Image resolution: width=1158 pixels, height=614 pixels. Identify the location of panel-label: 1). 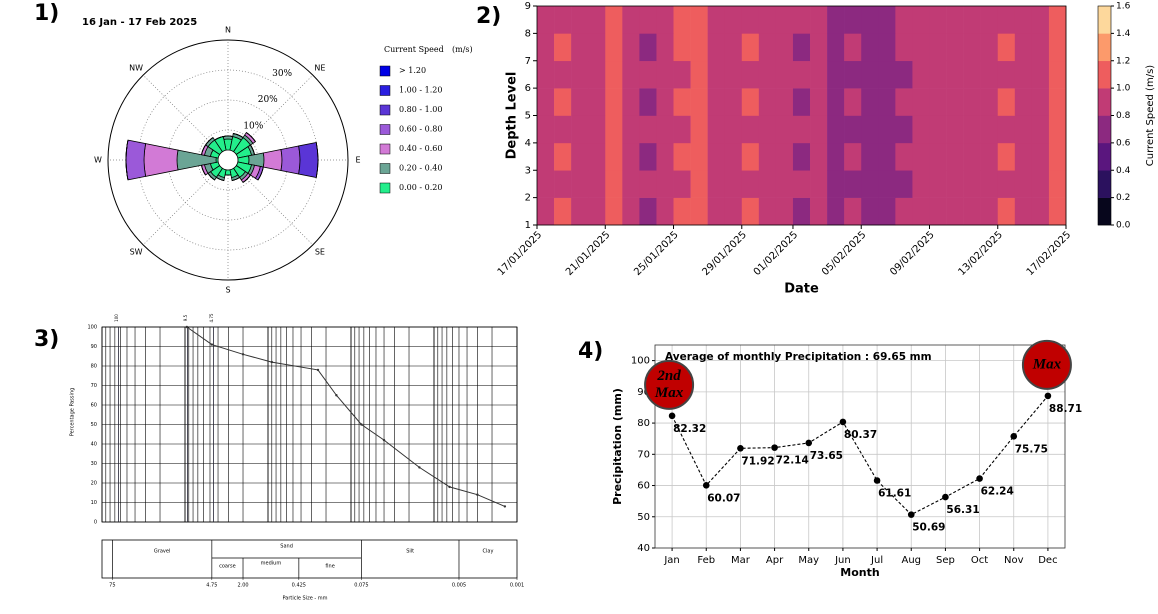
(46, 13).